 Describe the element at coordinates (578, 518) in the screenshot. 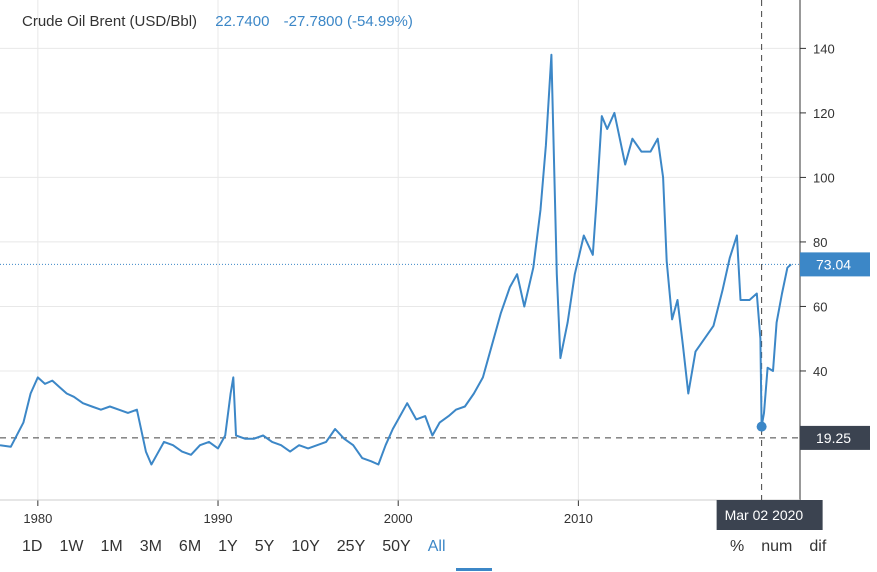

I see `x-tick-label: 2010` at that location.